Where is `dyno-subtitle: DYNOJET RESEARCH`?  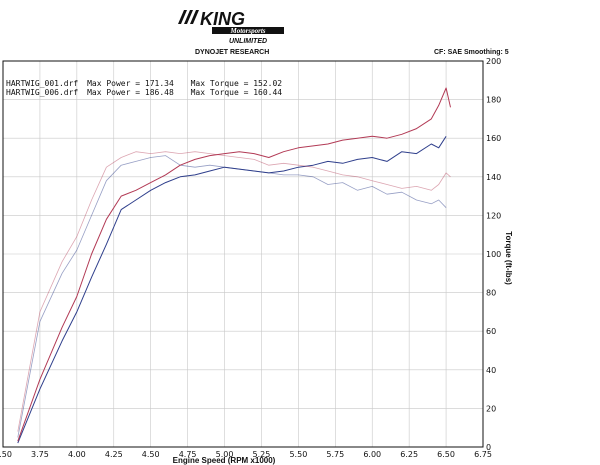 dyno-subtitle: DYNOJET RESEARCH is located at coordinates (232, 52).